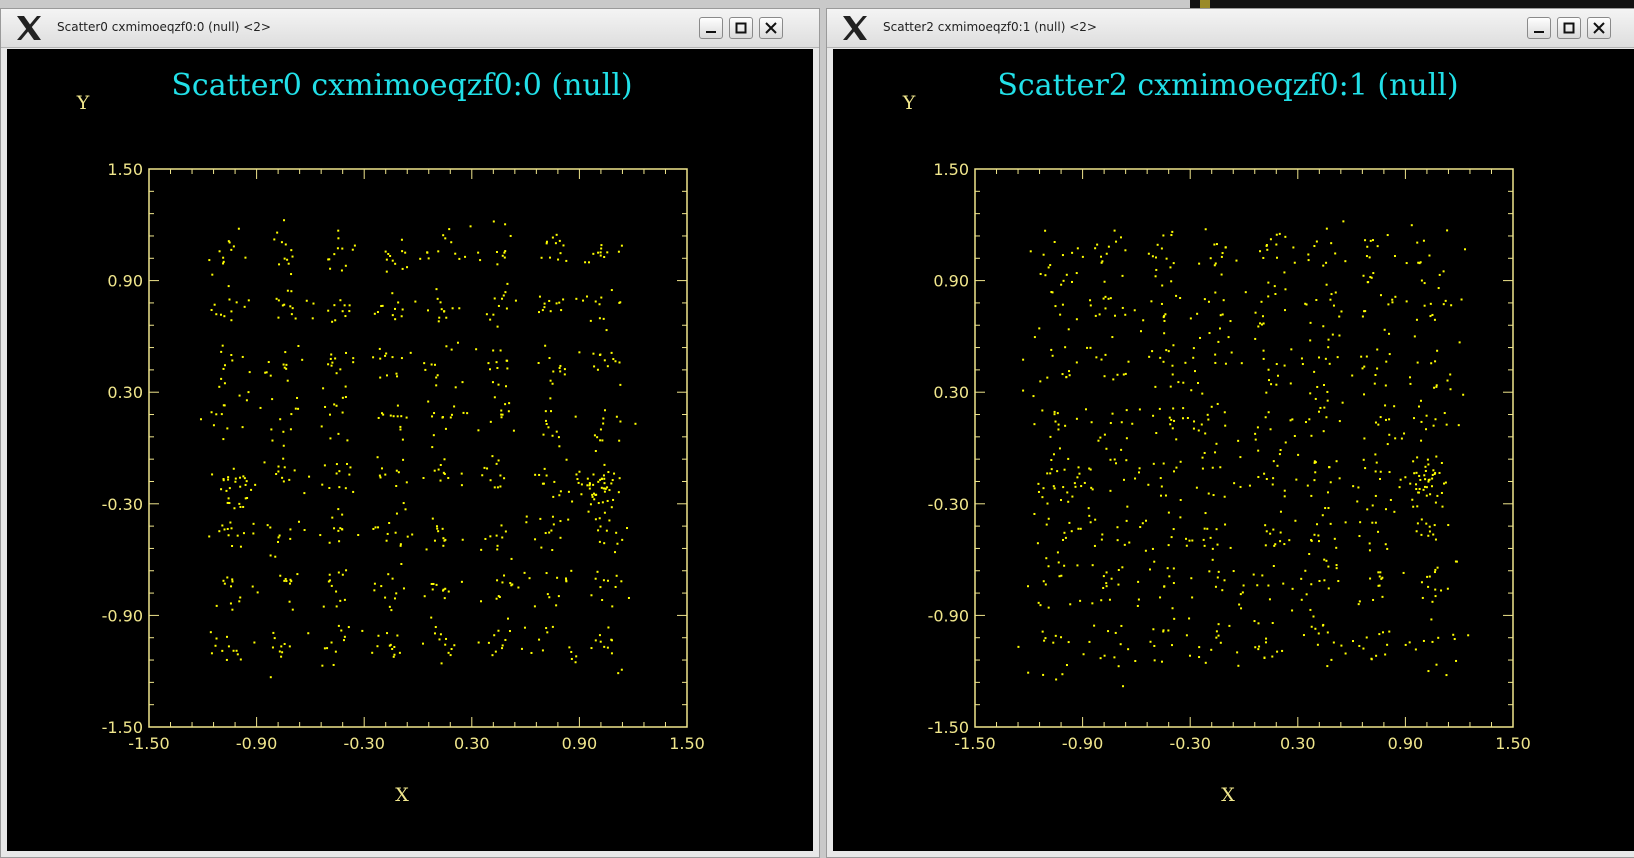  Describe the element at coordinates (1230, 28) in the screenshot. I see `title-bar: Scatter2 cxmimoeqzf0:1 (null) <2>` at that location.